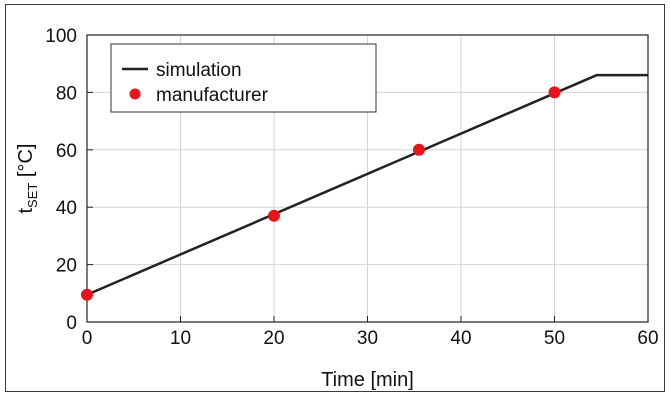 The height and width of the screenshot is (396, 670). What do you see at coordinates (87, 338) in the screenshot?
I see `x-tick-label: 0` at bounding box center [87, 338].